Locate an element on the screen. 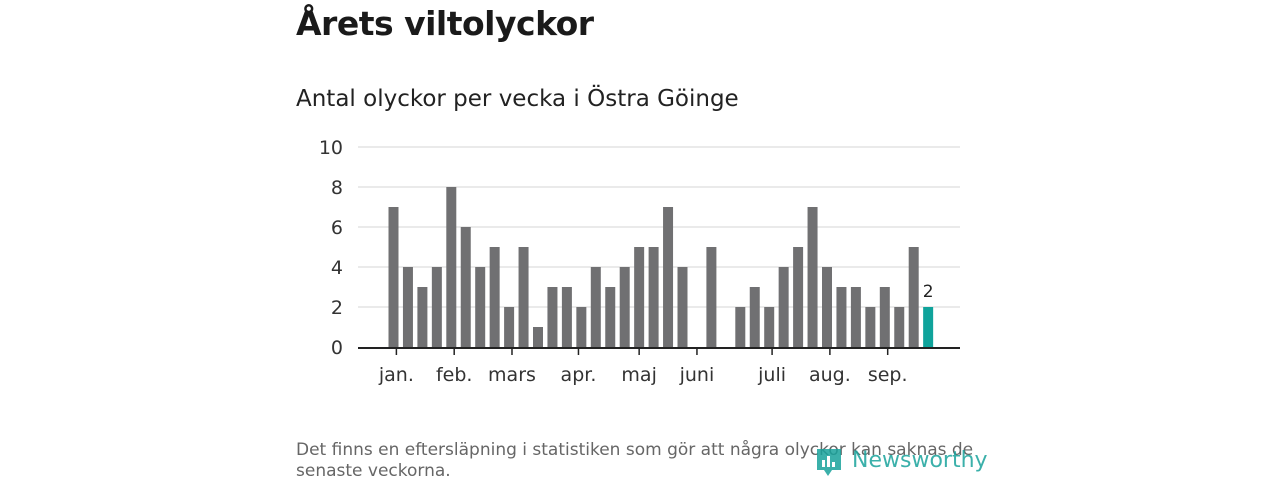 Image resolution: width=1280 pixels, height=482 pixels. chart-title: Årets viltolyckor is located at coordinates (445, 23).